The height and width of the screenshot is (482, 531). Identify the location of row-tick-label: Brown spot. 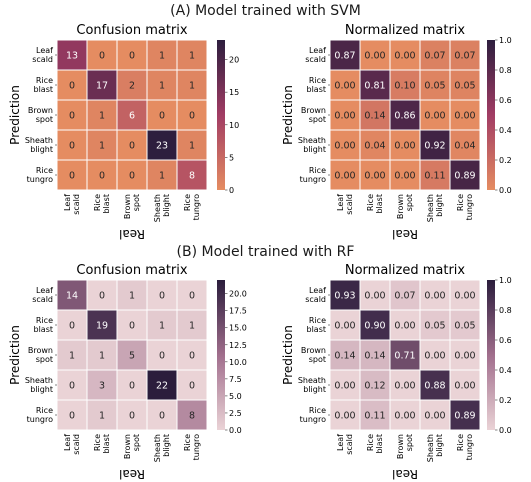
(313, 115).